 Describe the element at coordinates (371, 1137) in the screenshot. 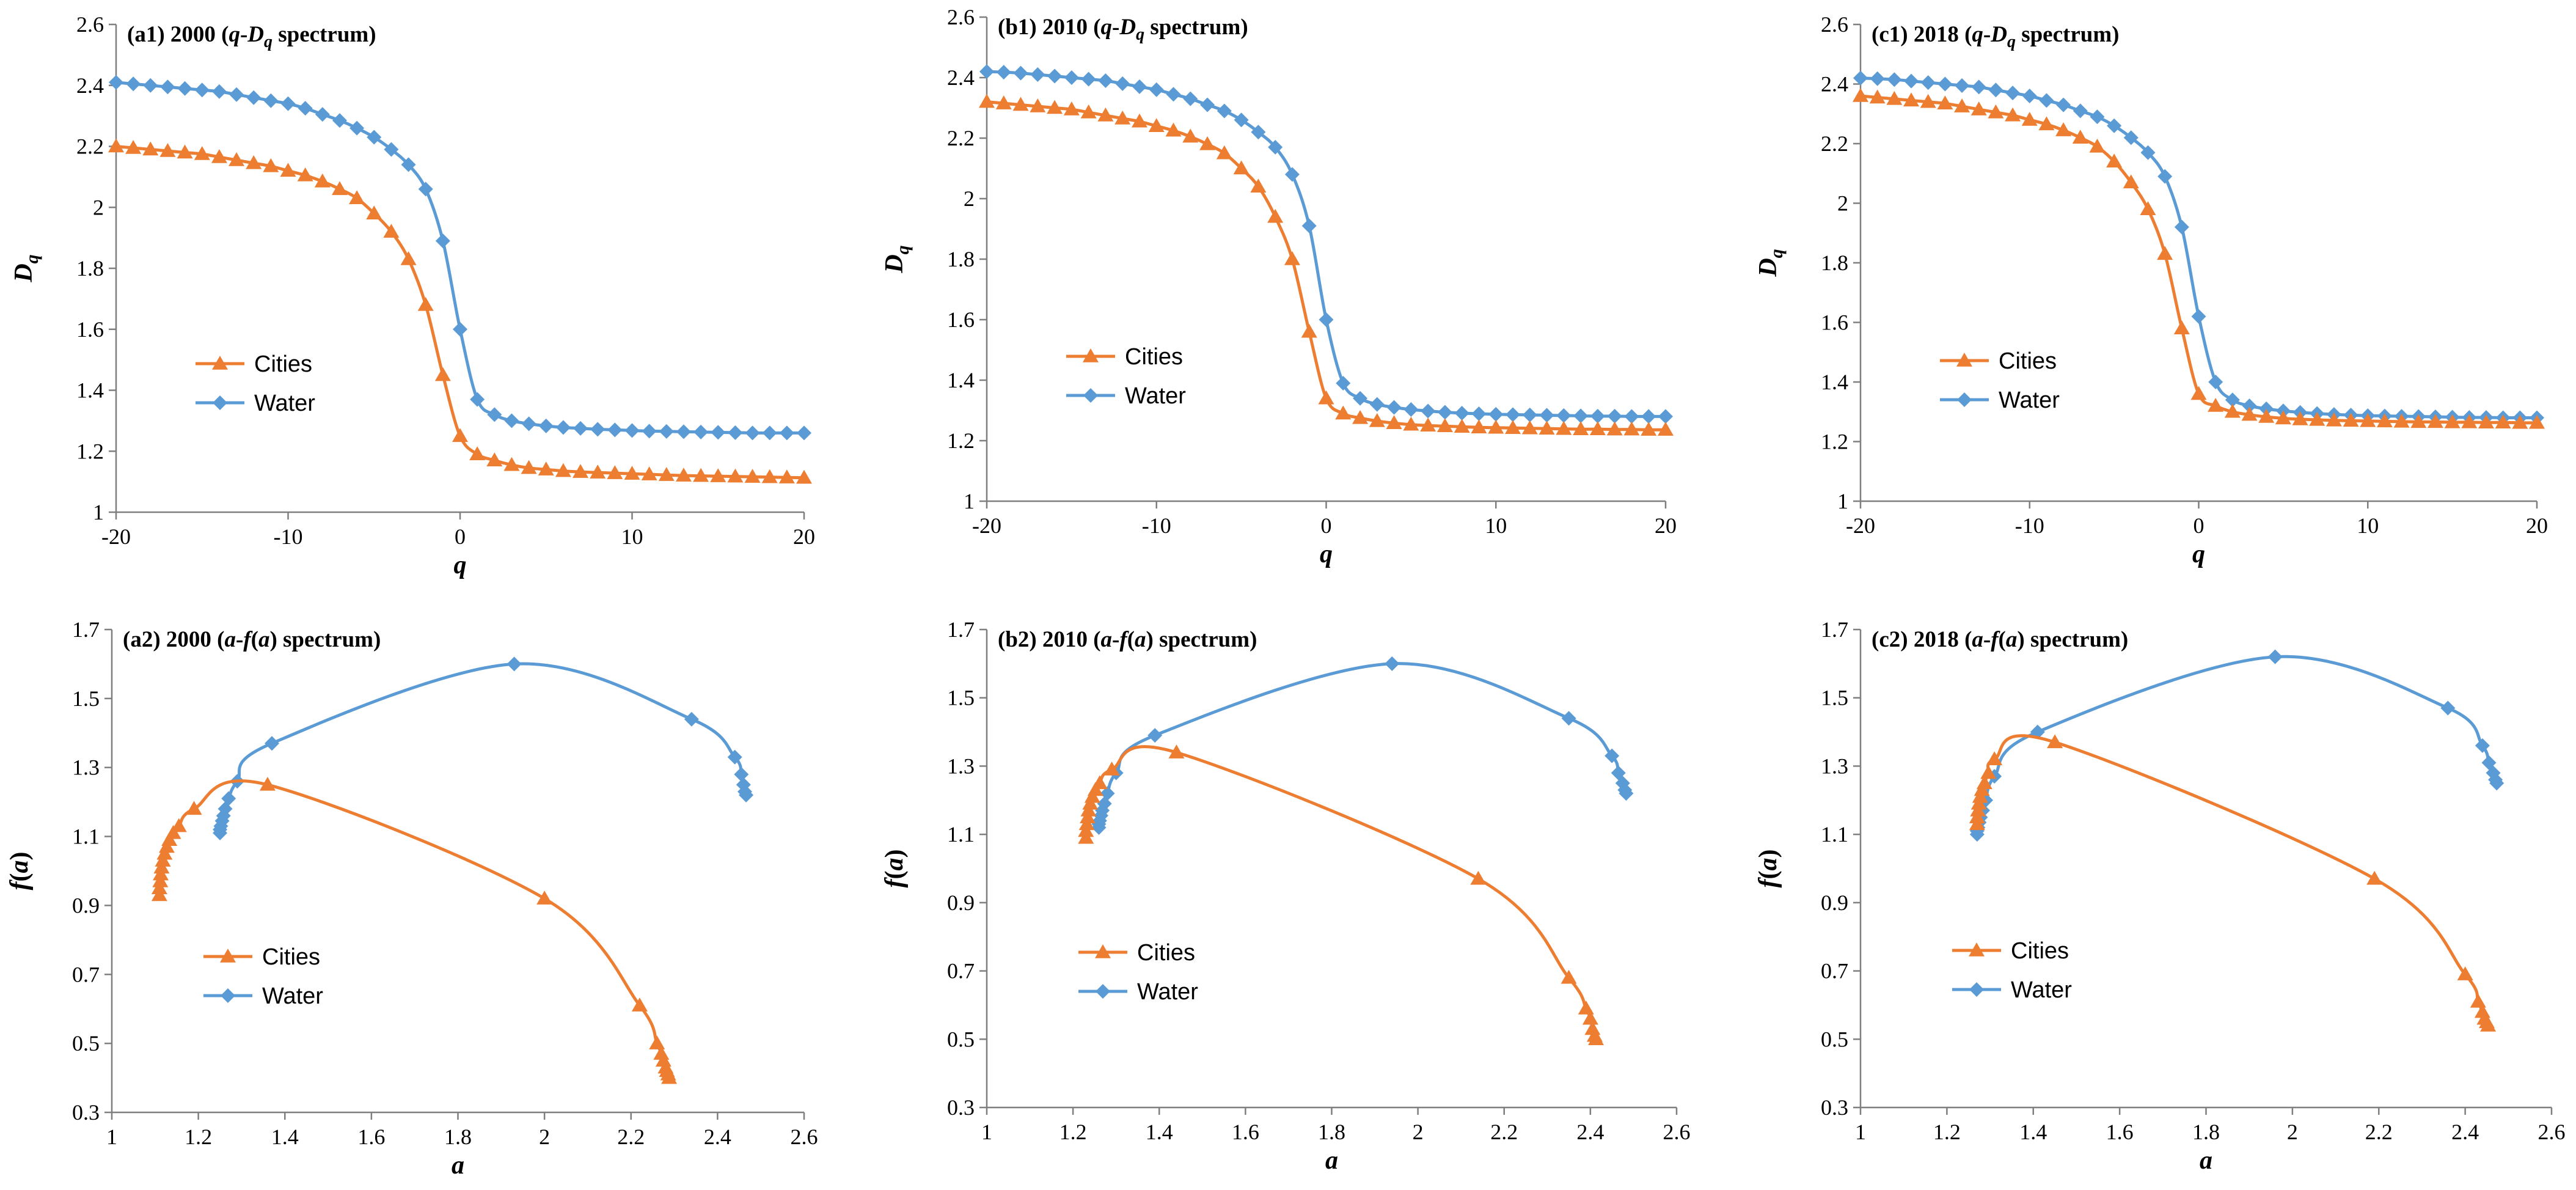

I see `x-tick-label: 1.6` at that location.